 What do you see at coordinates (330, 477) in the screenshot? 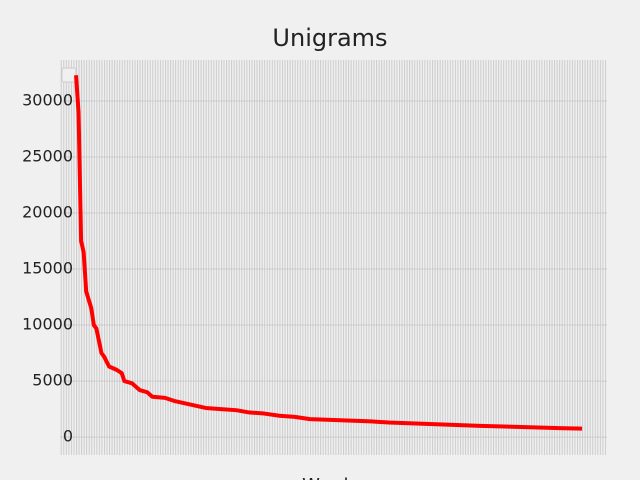
I see `x-axis-label: Words` at bounding box center [330, 477].